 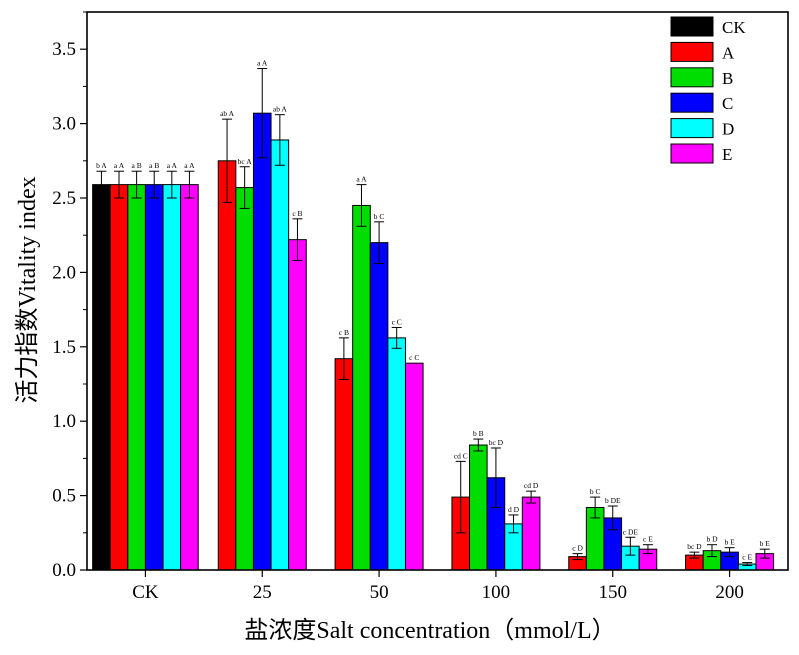 I want to click on legend-label: E, so click(x=727, y=154).